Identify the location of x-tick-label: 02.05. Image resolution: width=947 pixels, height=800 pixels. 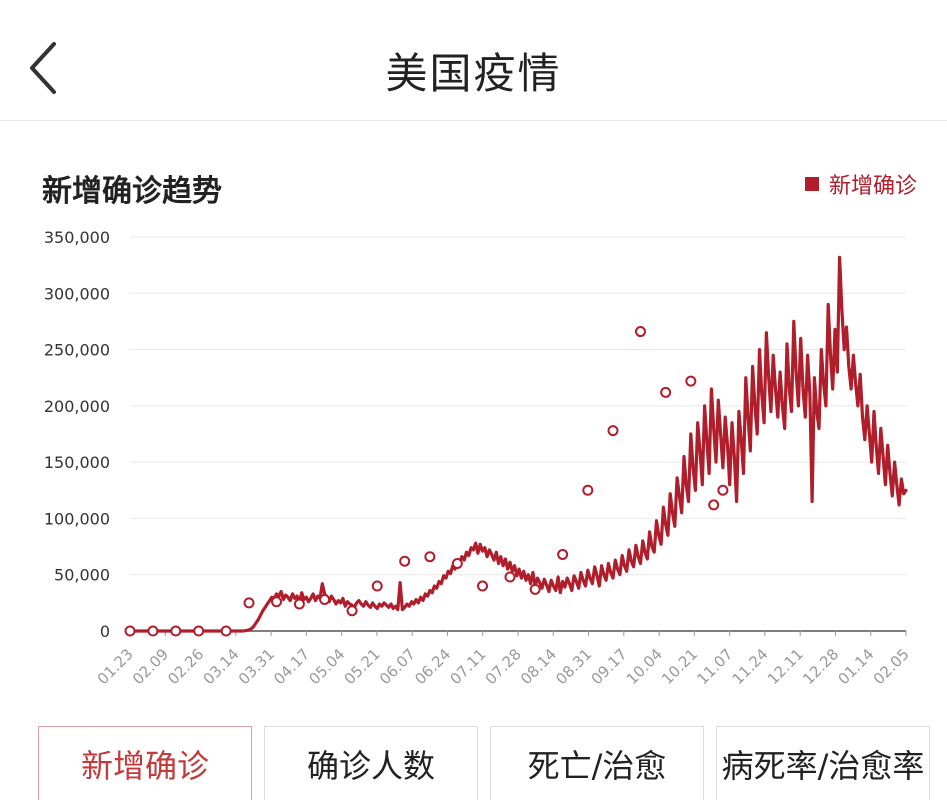
(891, 666).